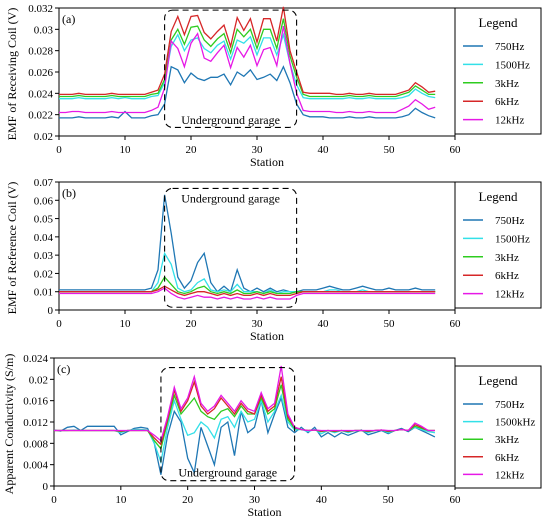  What do you see at coordinates (9, 424) in the screenshot?
I see `y-axis-label: Apparent Conductivity (S/m)` at bounding box center [9, 424].